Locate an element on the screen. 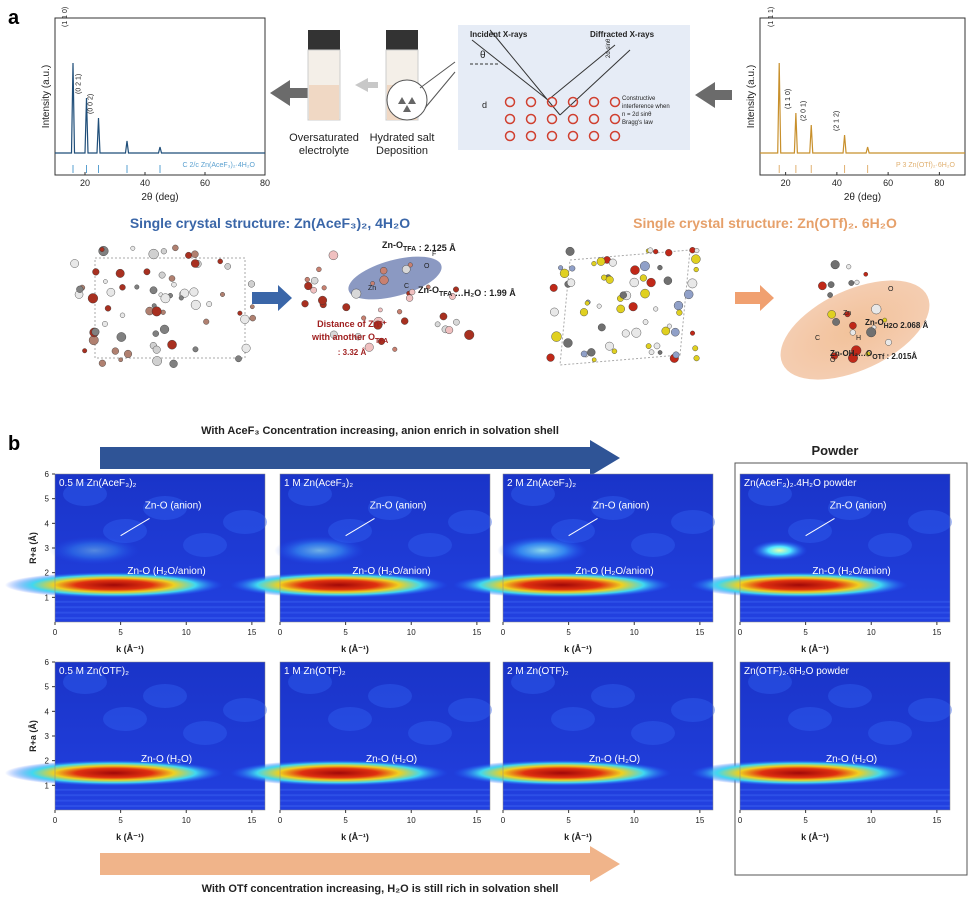  highlight is located at coordinates (855, 330).